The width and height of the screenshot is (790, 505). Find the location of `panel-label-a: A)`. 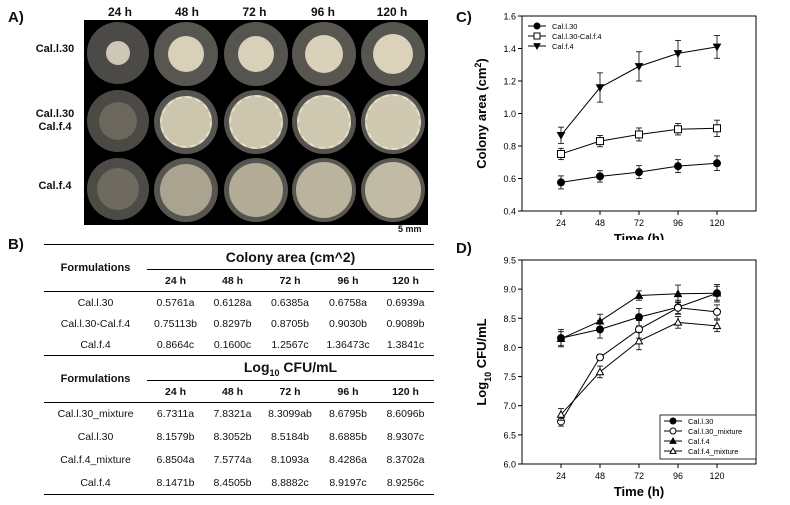

panel-label-a: A) is located at coordinates (16, 17).